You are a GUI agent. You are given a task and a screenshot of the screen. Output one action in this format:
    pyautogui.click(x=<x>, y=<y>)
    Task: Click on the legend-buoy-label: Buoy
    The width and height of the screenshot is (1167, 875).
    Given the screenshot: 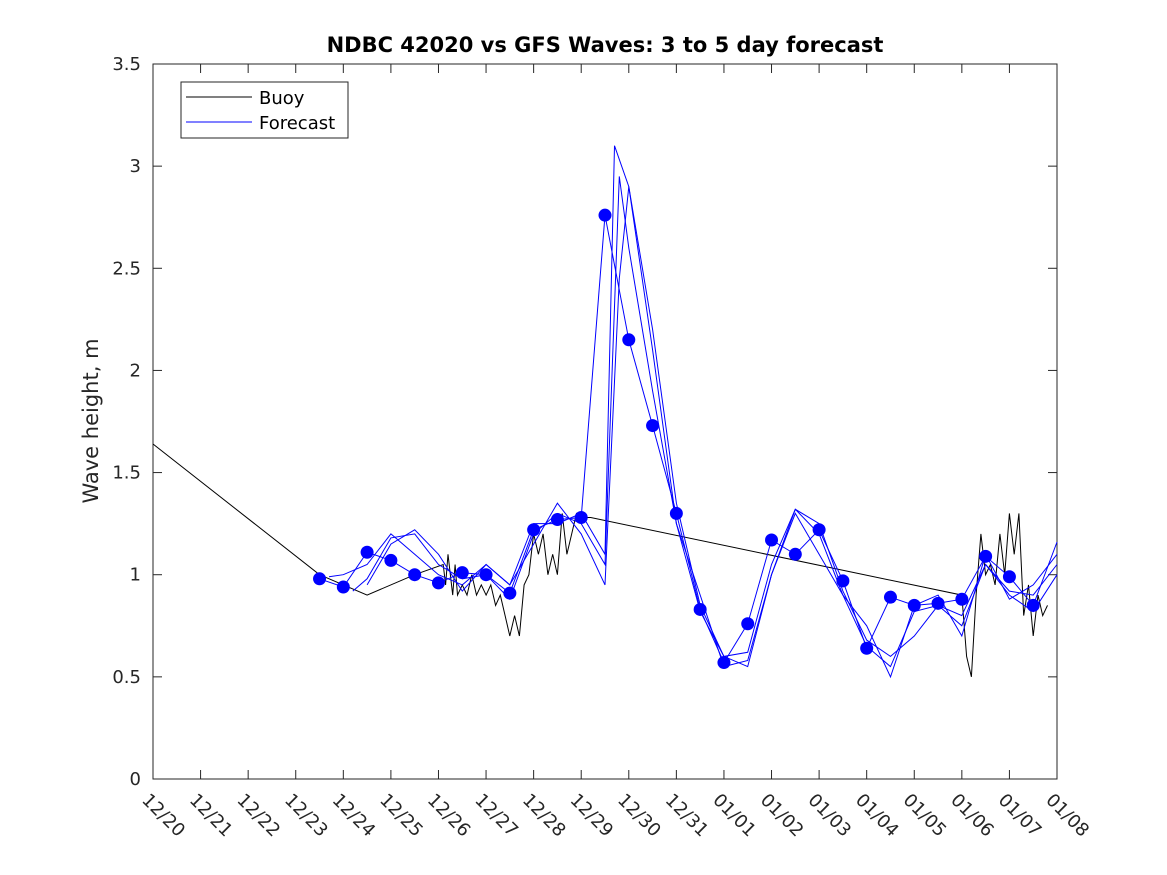 What is the action you would take?
    pyautogui.click(x=282, y=98)
    